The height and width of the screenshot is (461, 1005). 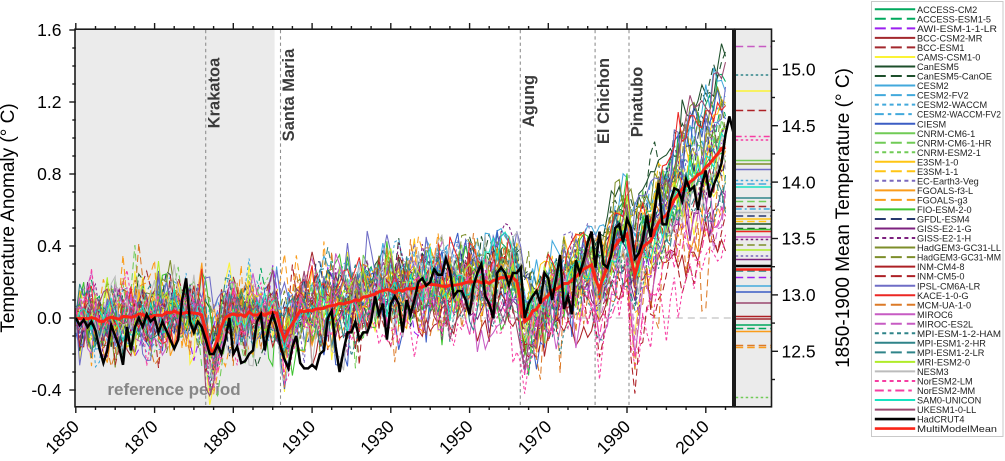 What do you see at coordinates (799, 182) in the screenshot?
I see `svg-text: 14.0` at bounding box center [799, 182].